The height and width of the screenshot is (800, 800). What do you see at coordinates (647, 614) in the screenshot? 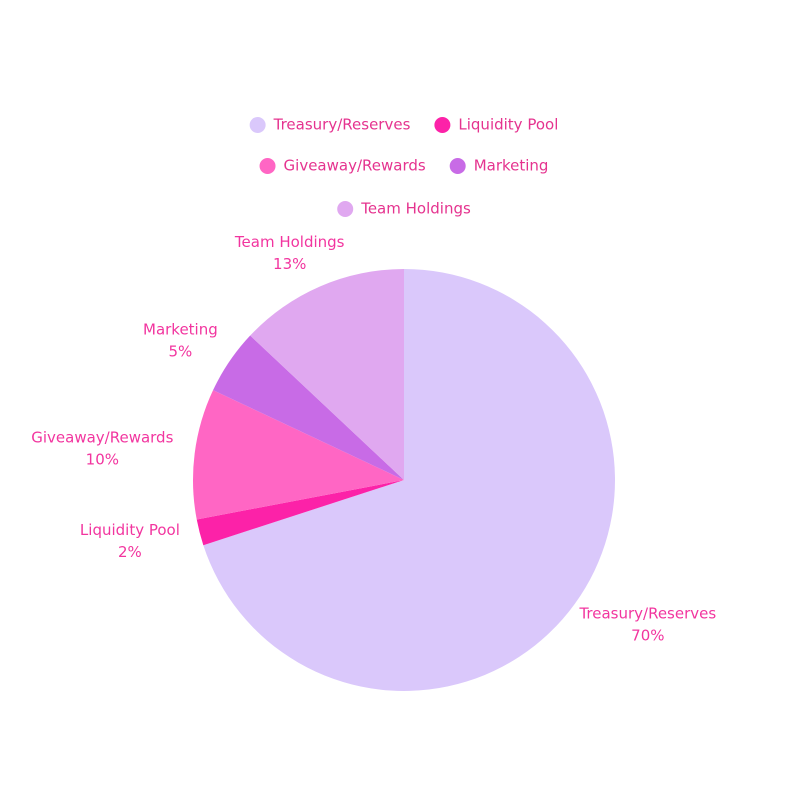
I see `data-label-name: Treasury/Reserves` at bounding box center [647, 614].